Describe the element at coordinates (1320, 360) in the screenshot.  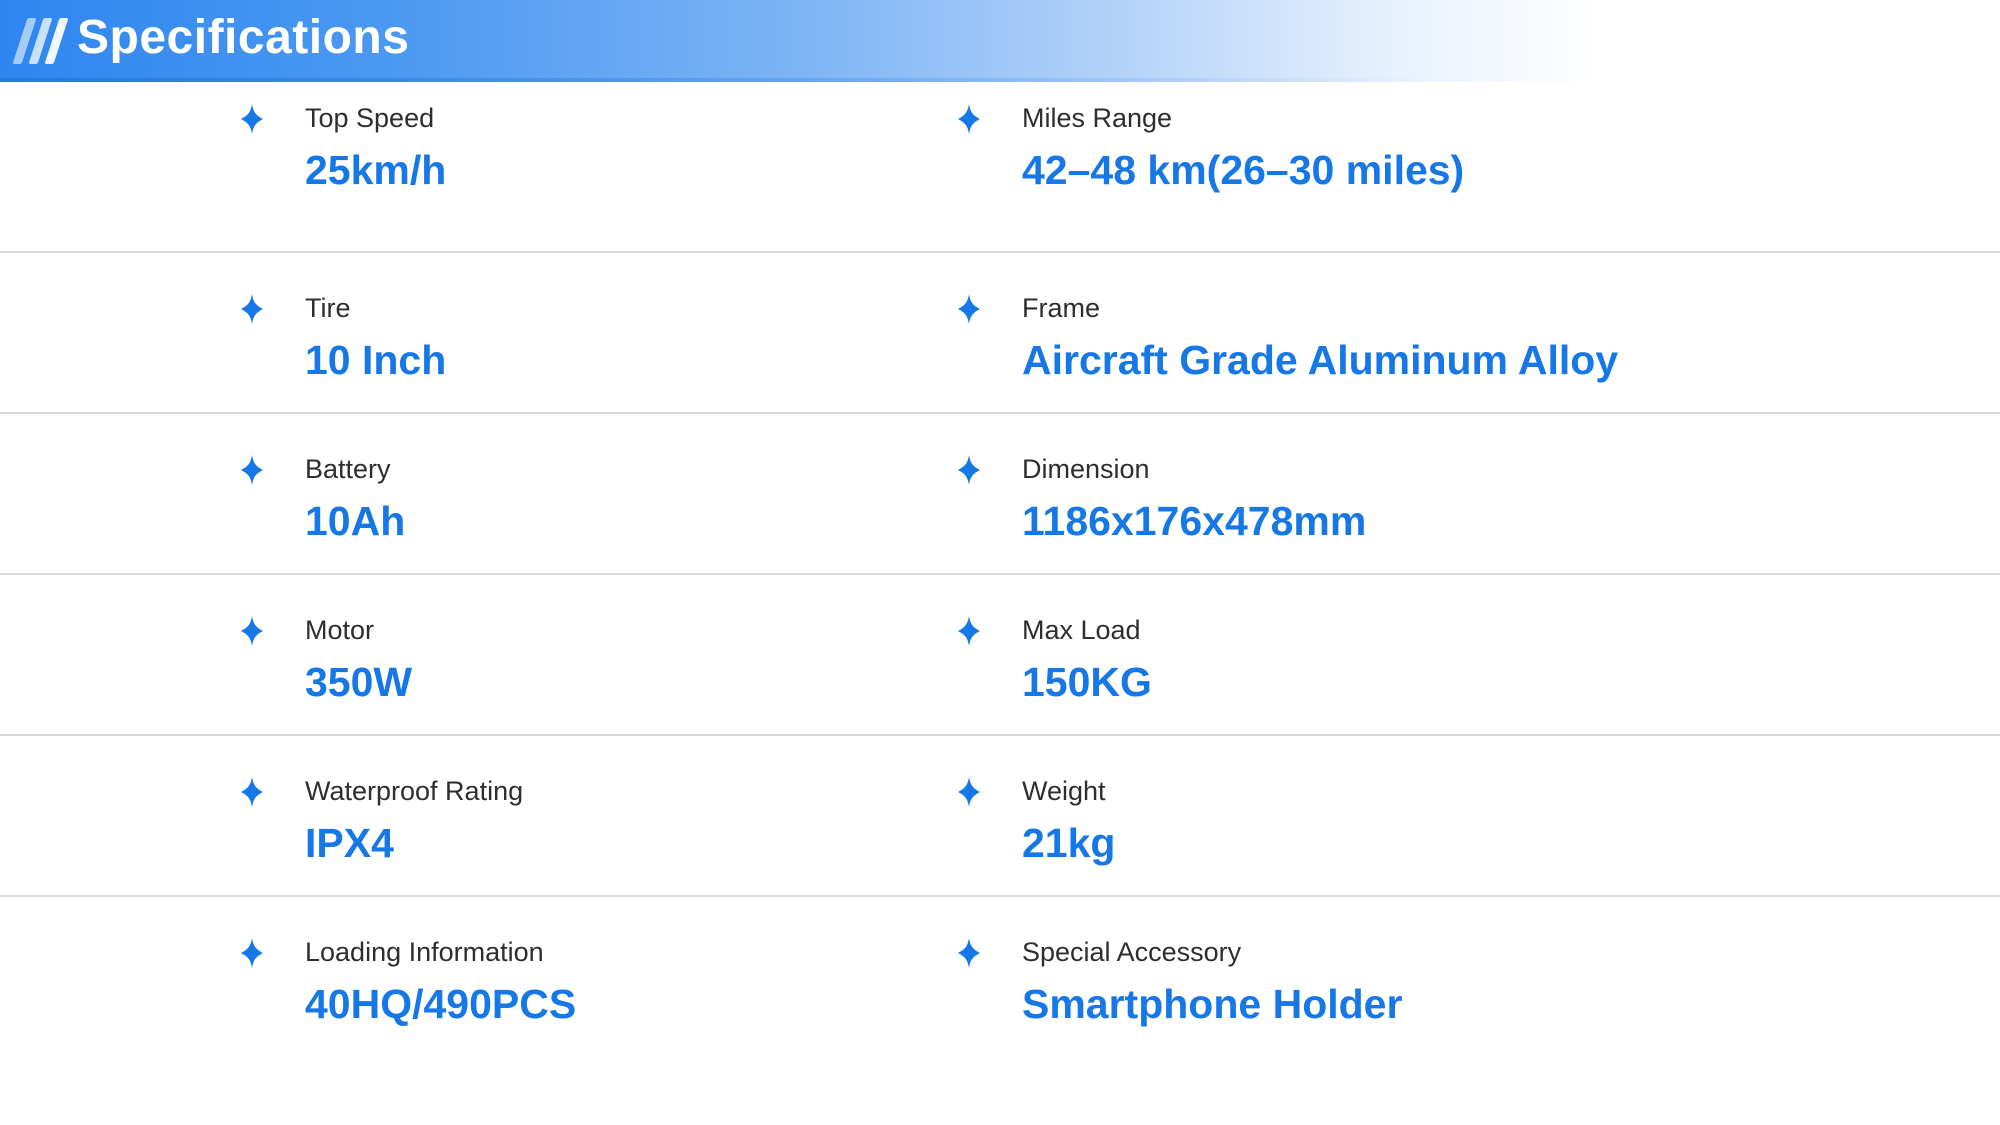
I see `spec-value: Aircraft Grade Aluminum Alloy` at that location.